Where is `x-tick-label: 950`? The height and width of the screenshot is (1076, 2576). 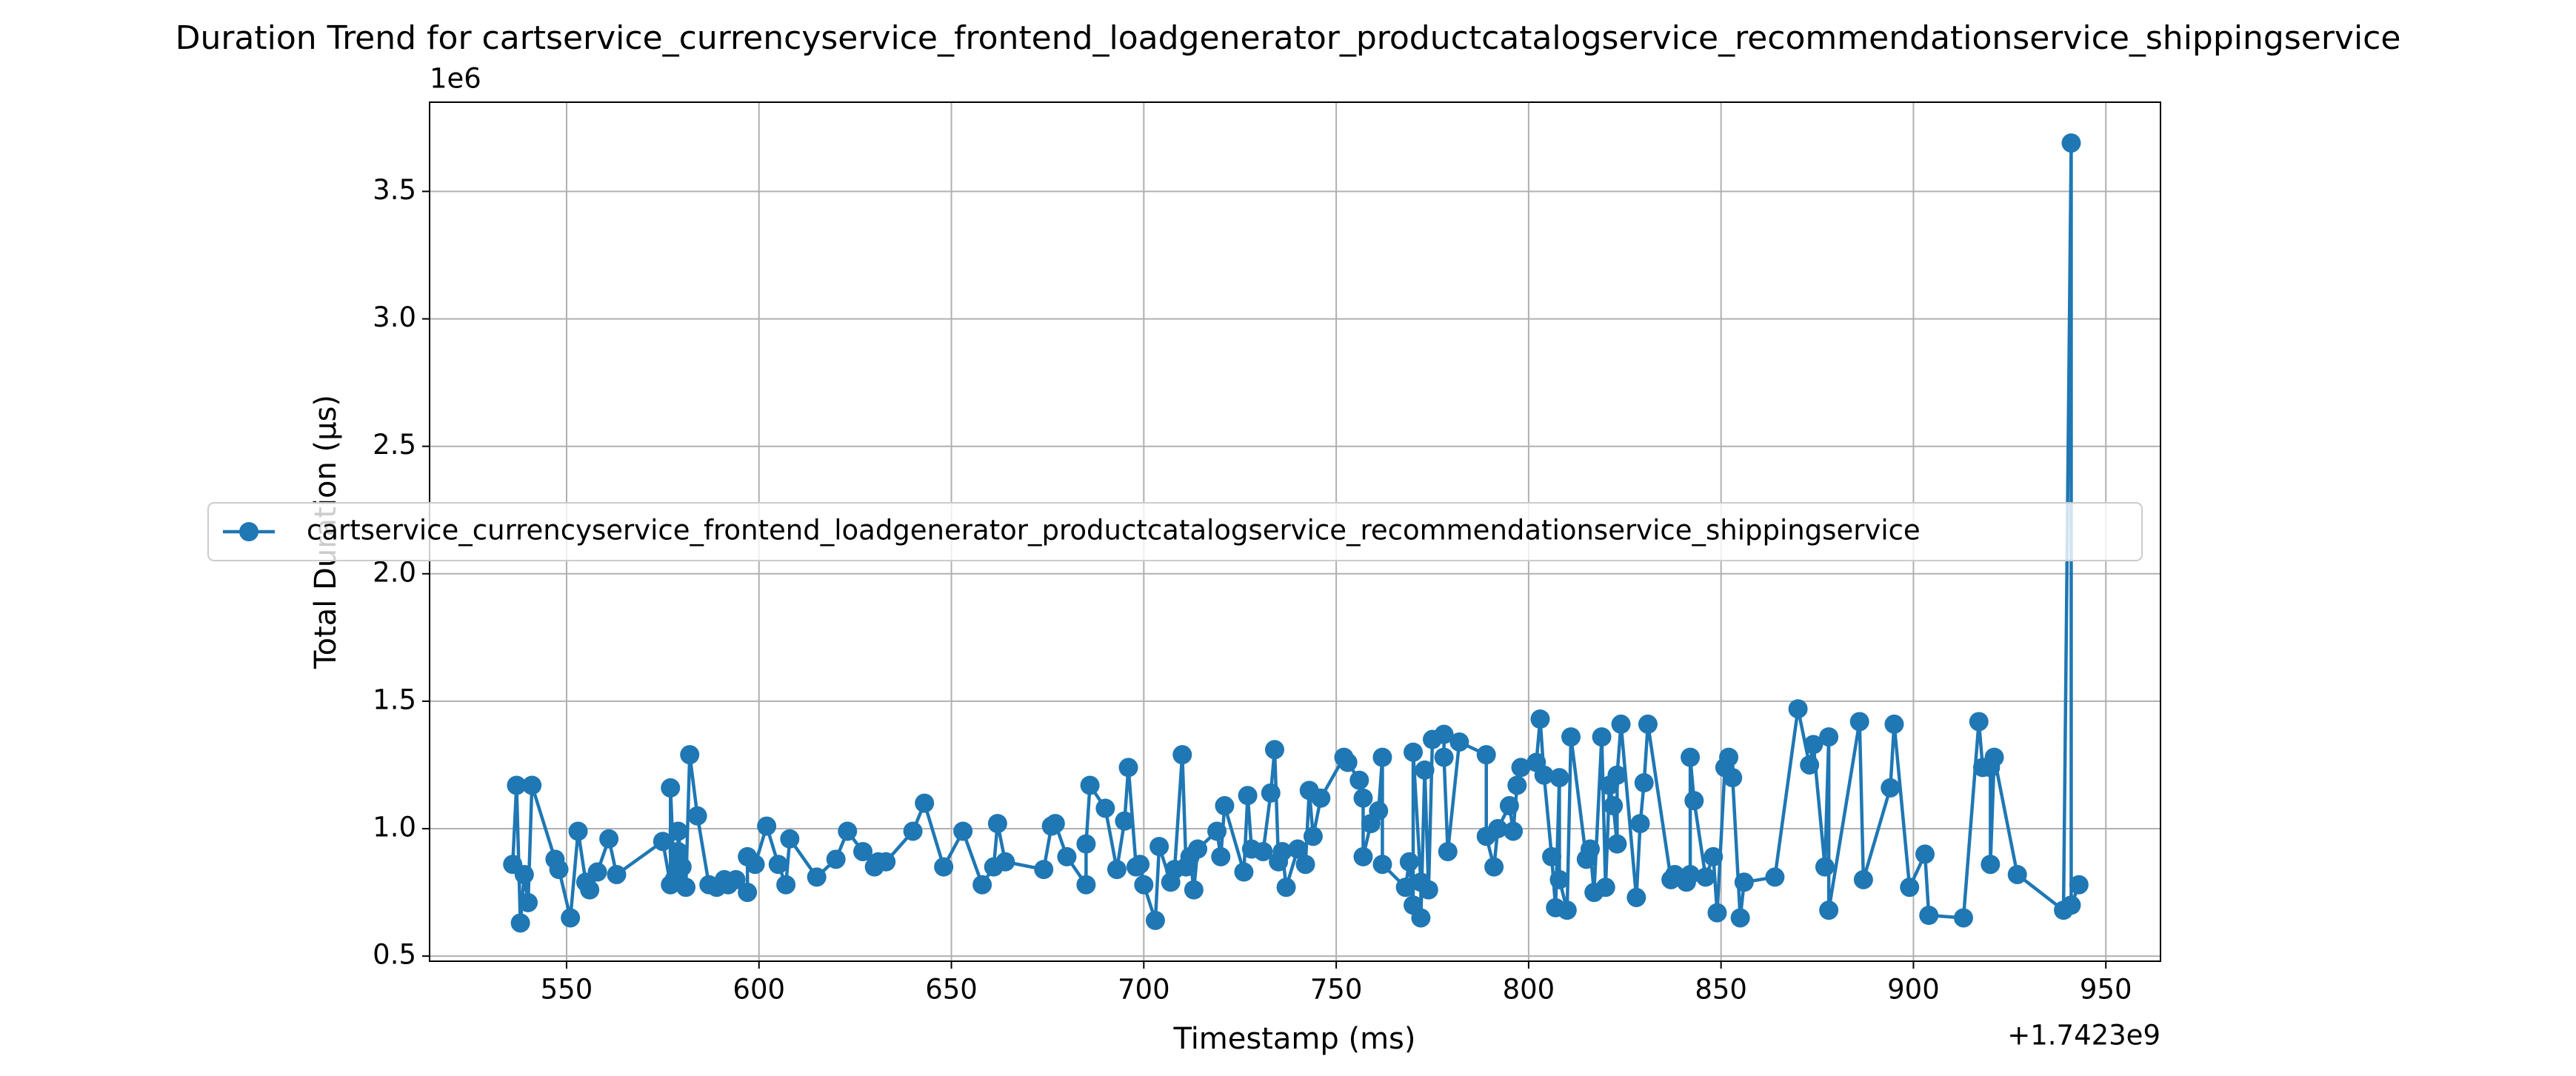
x-tick-label: 950 is located at coordinates (2106, 990).